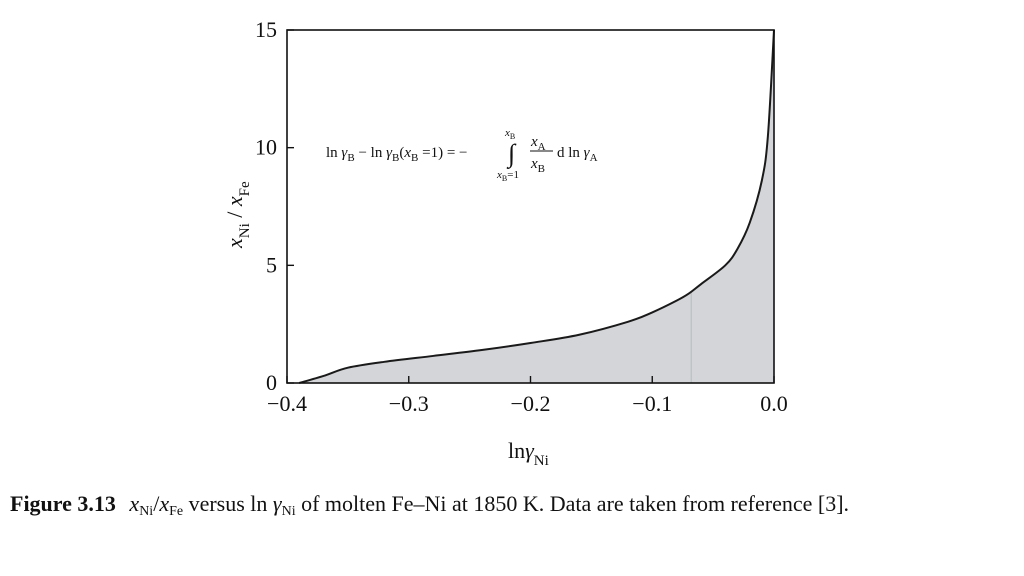 The height and width of the screenshot is (576, 1024). Describe the element at coordinates (287, 403) in the screenshot. I see `x-tick-label: −0.4` at that location.